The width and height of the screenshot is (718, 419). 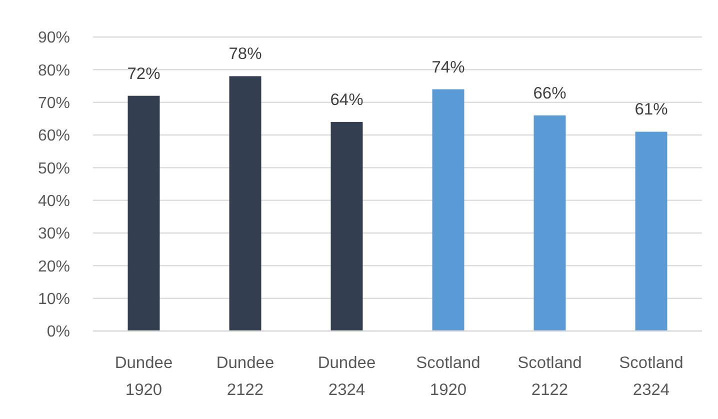 I want to click on x-tick-label: Dundee 1920, so click(x=143, y=376).